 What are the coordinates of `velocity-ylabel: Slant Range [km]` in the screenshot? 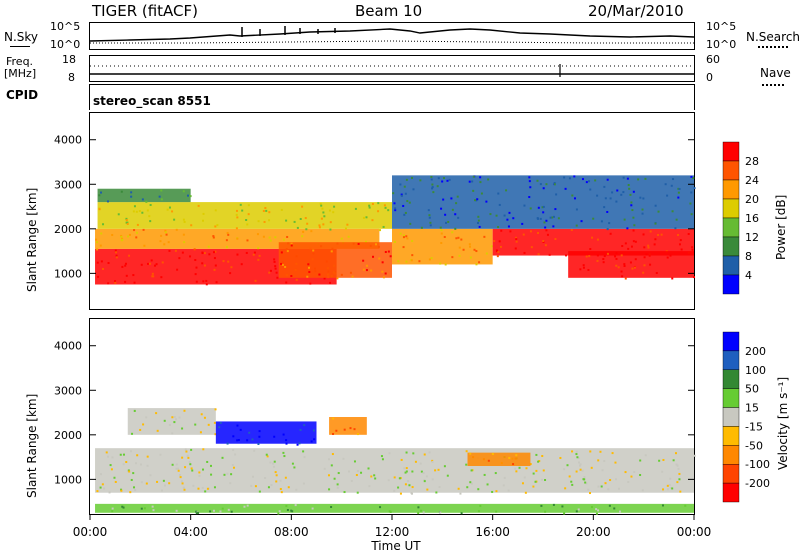 It's located at (32, 446).